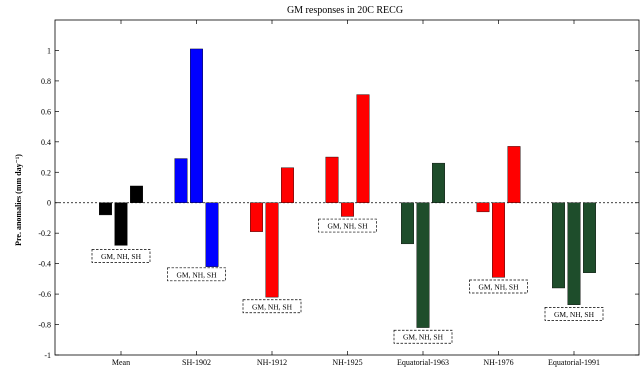  Describe the element at coordinates (44, 264) in the screenshot. I see `y-tick-label: -0.4` at that location.